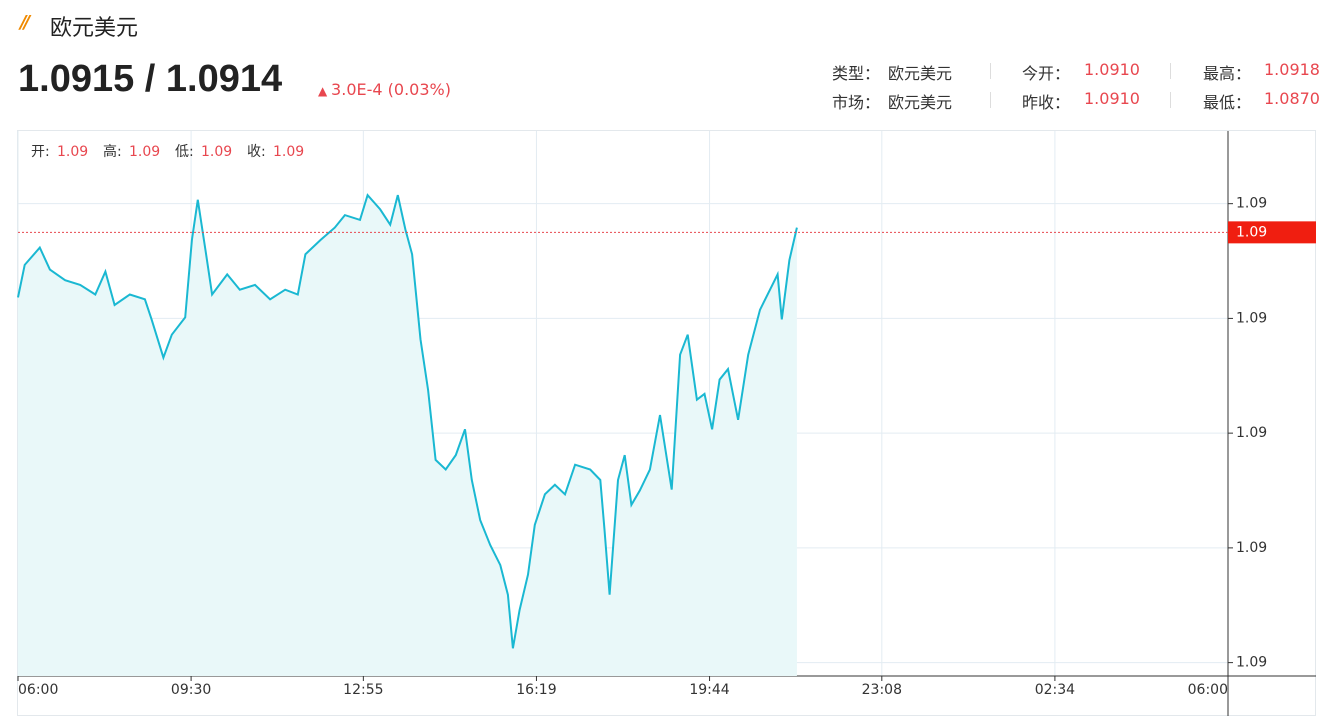  Describe the element at coordinates (1292, 69) in the screenshot. I see `info-value: 1.0918` at that location.